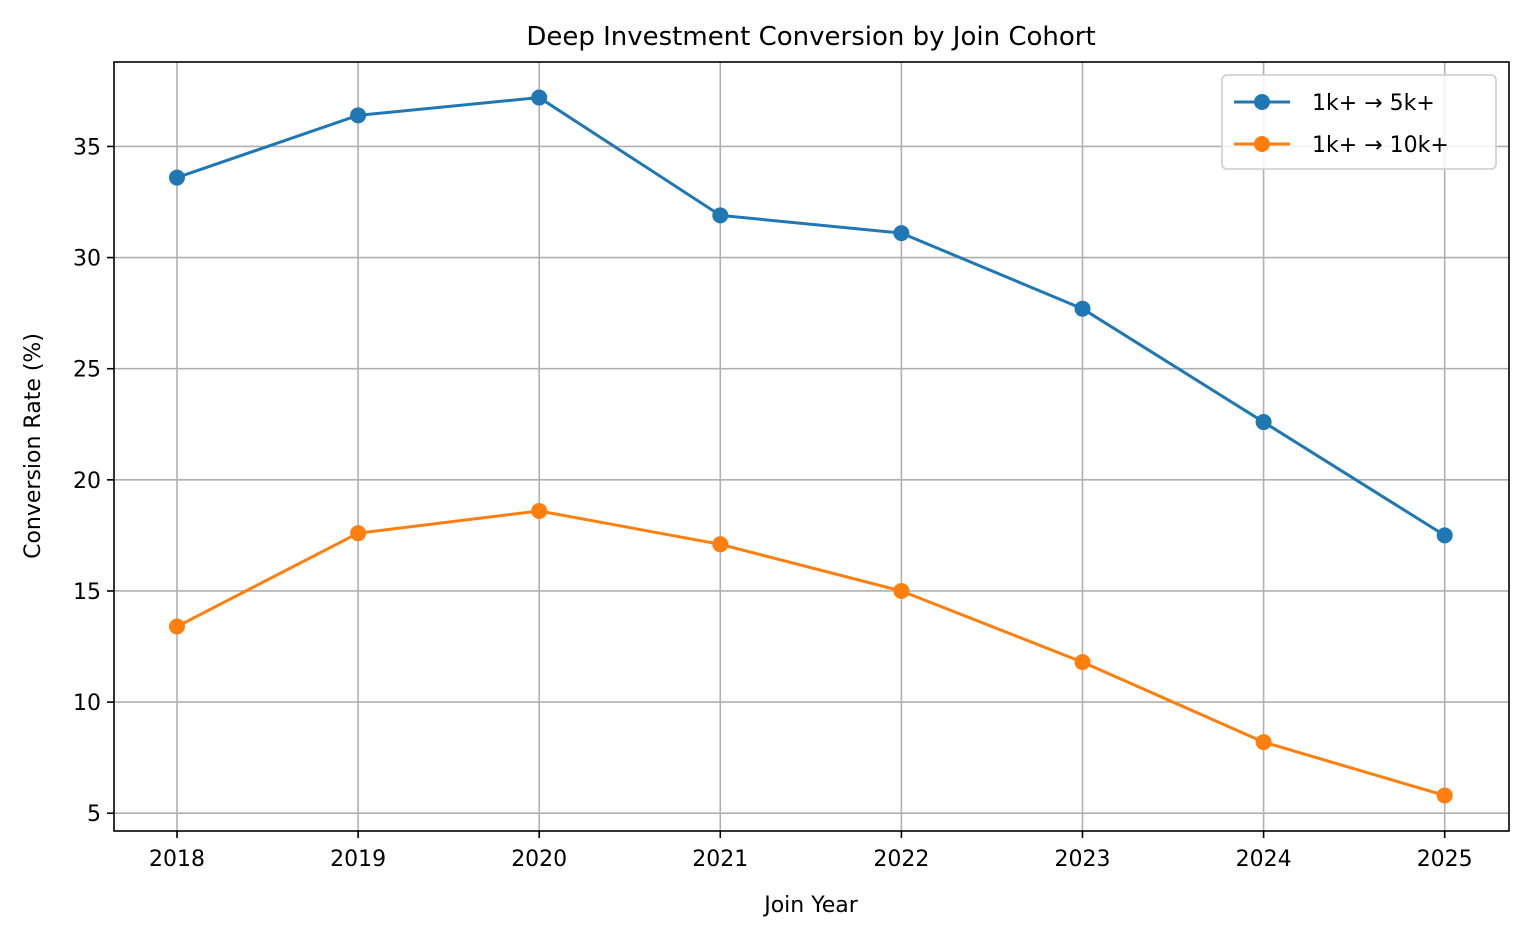 The width and height of the screenshot is (1529, 939). What do you see at coordinates (87, 147) in the screenshot?
I see `y-tick-label: 35` at bounding box center [87, 147].